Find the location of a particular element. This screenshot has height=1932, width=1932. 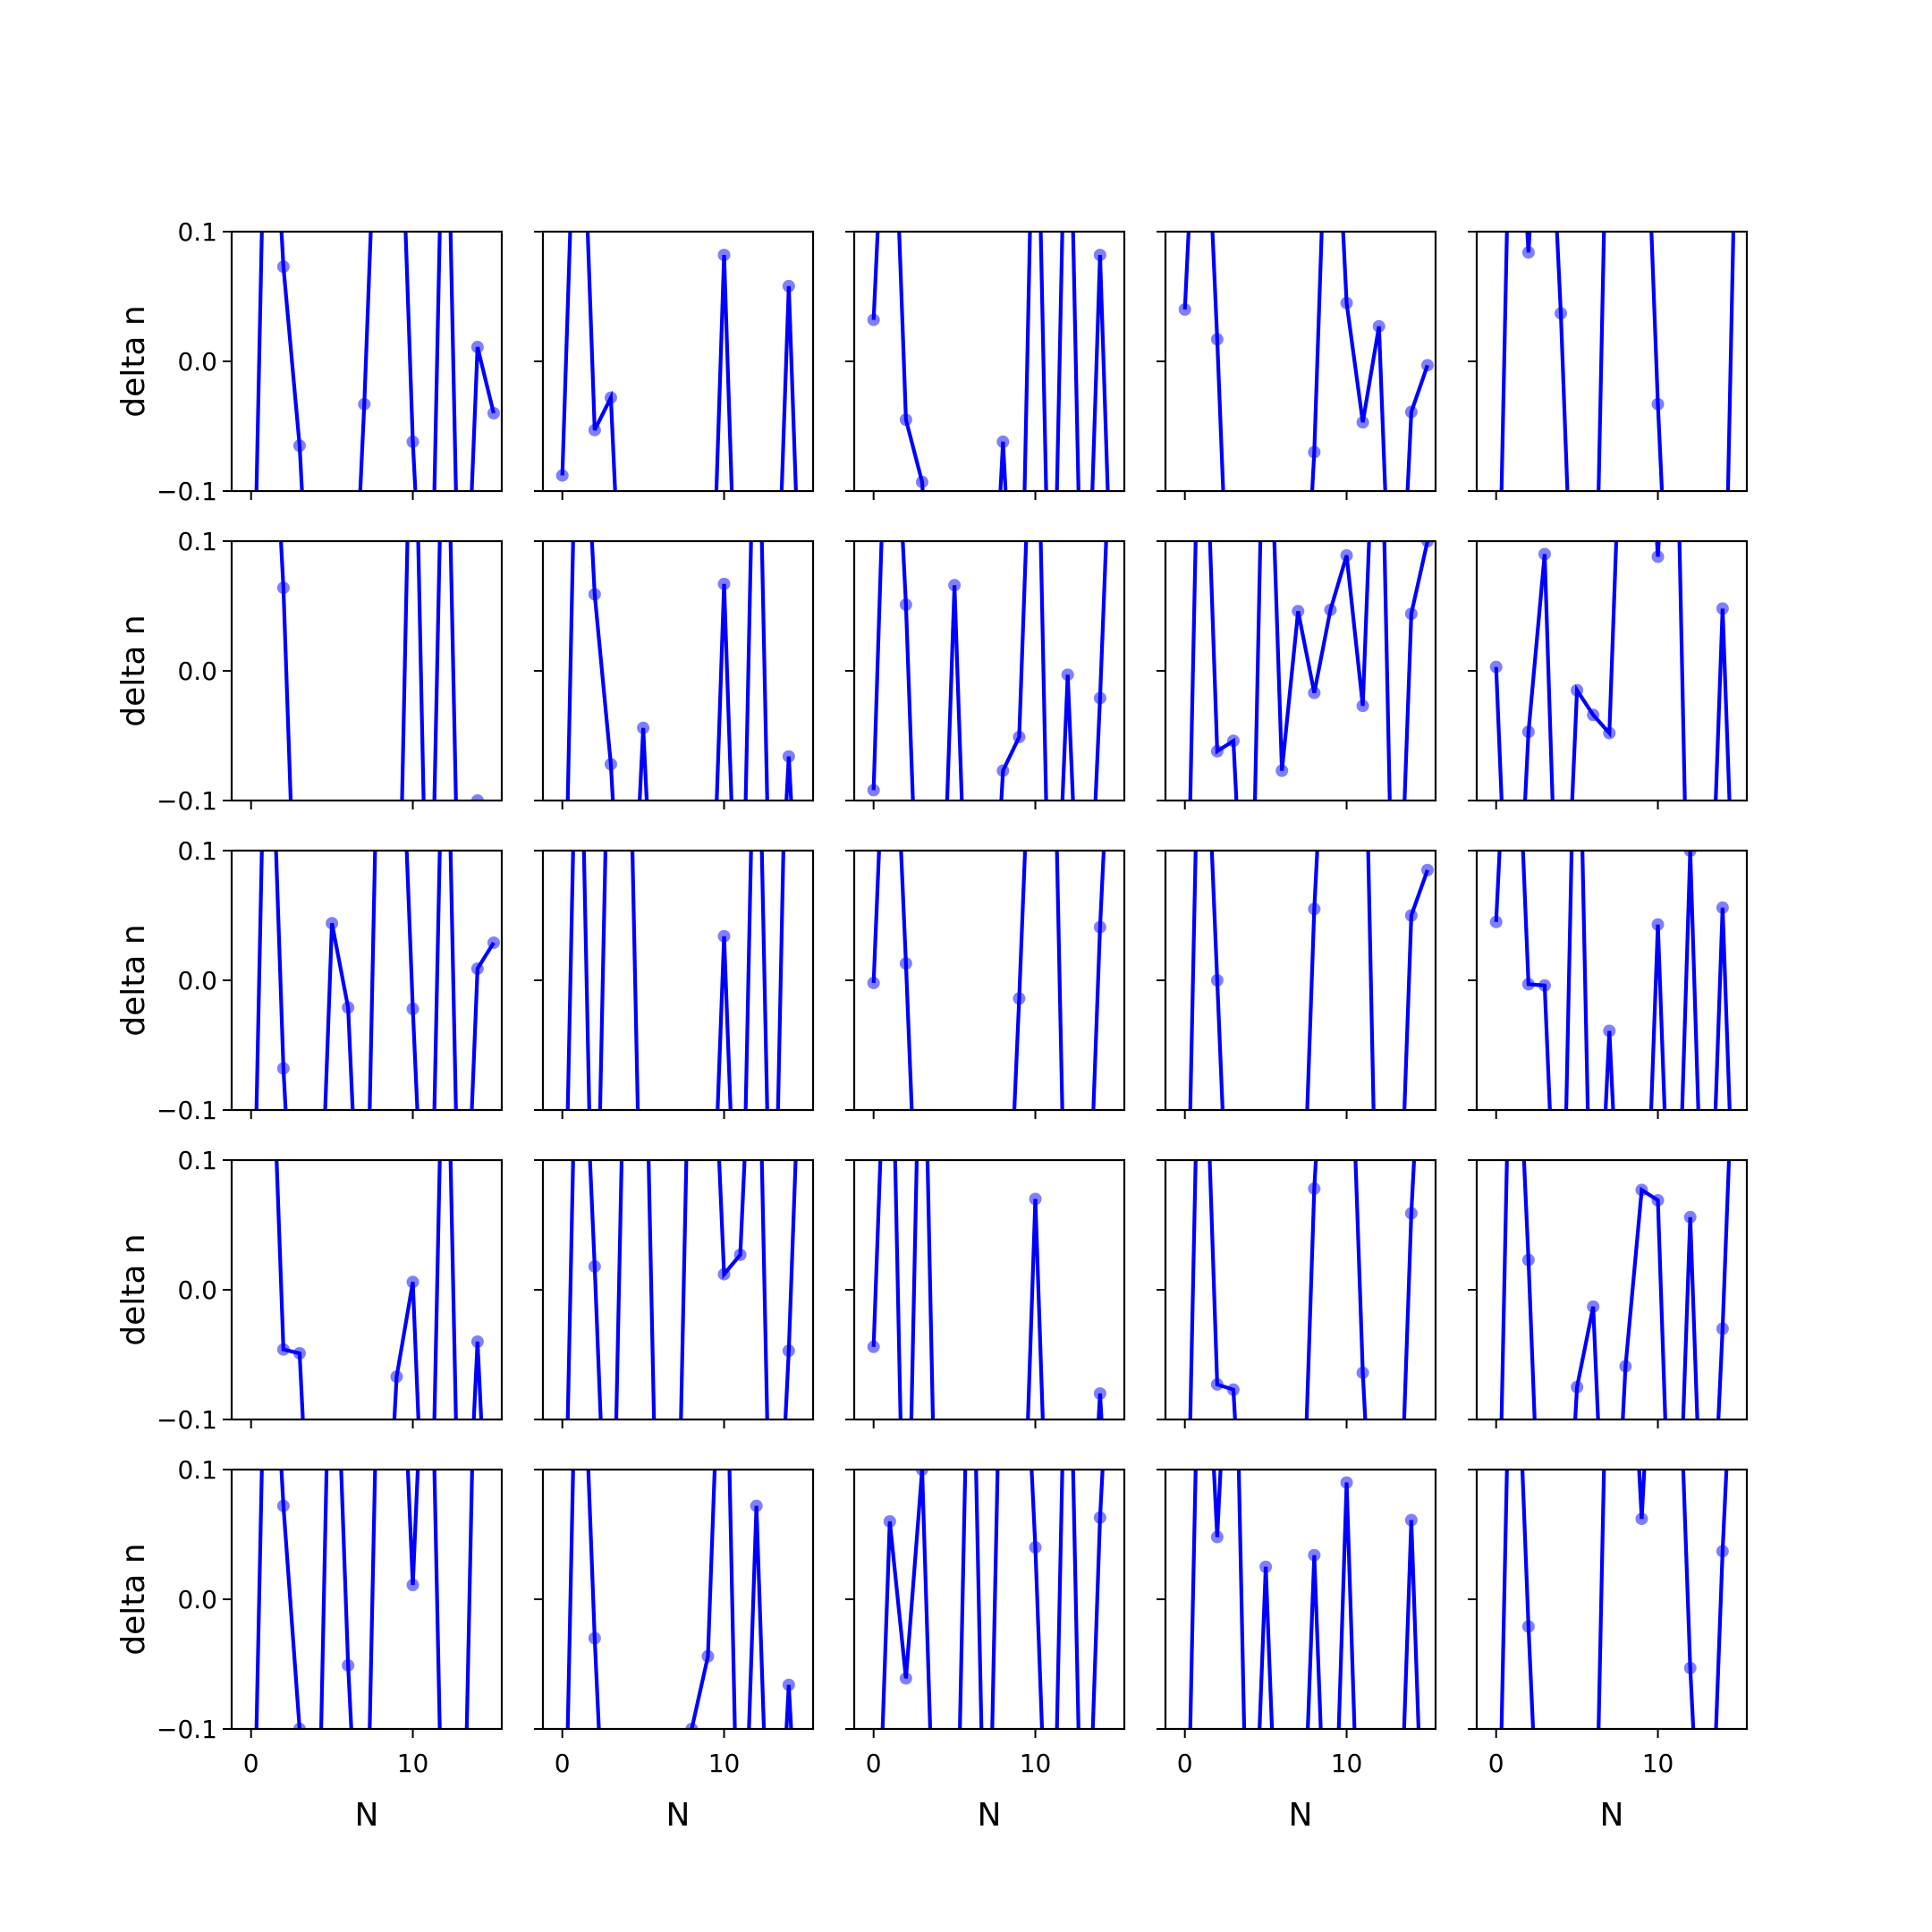

y-axis-label: delta n is located at coordinates (133, 361).